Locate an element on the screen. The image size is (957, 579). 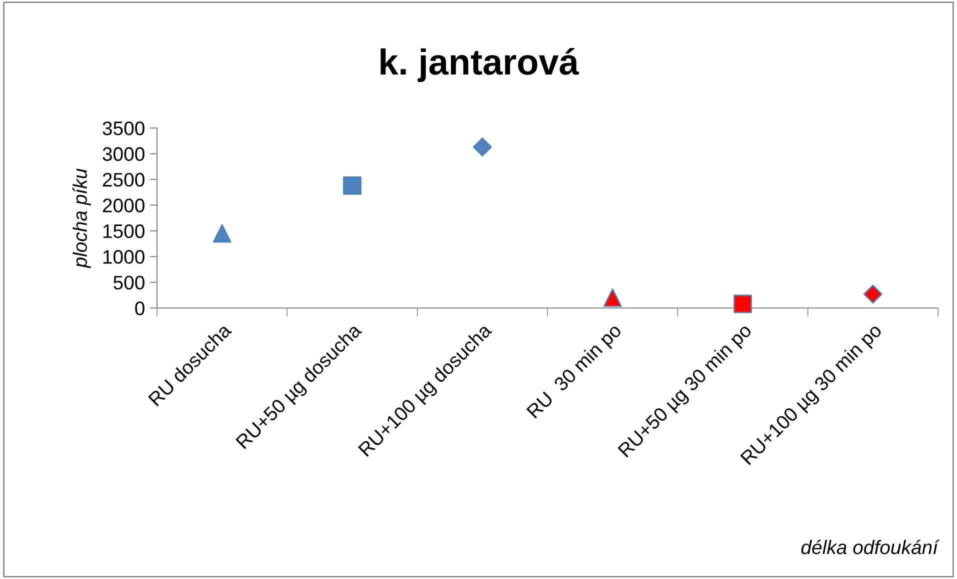
y-tick-label: 500 is located at coordinates (129, 283).